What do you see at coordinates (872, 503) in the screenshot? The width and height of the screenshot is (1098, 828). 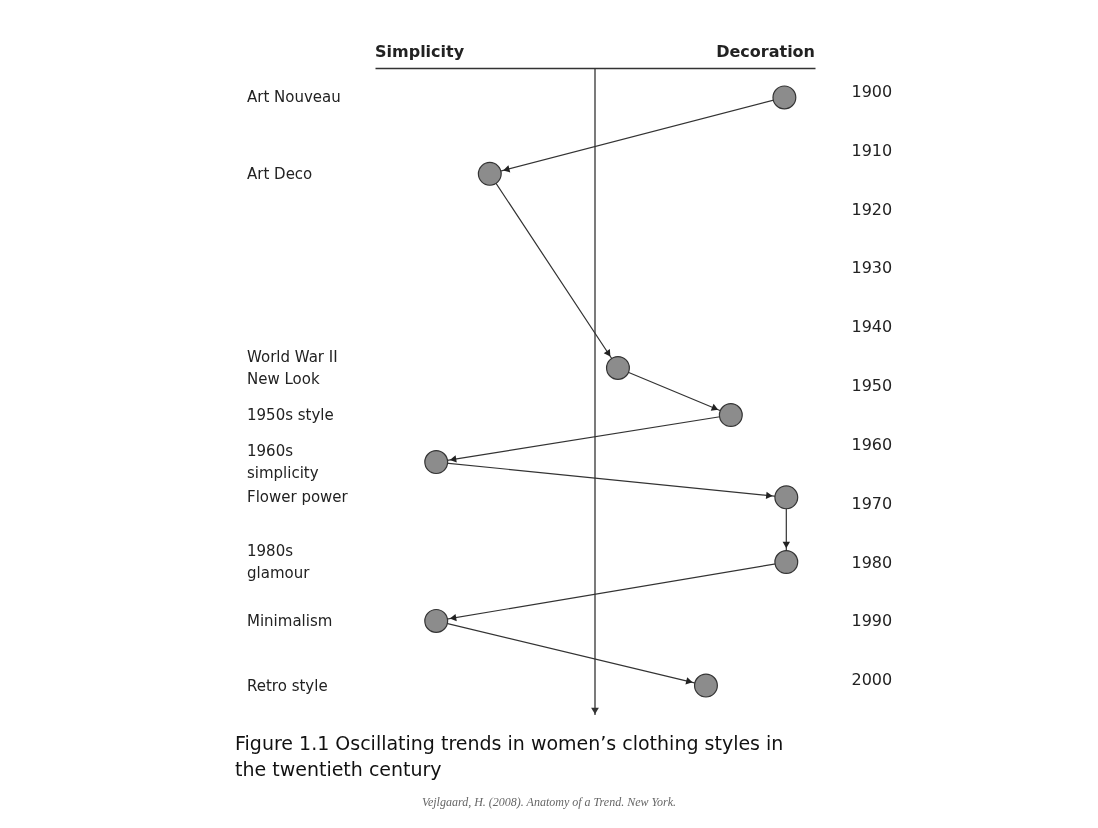 I see `y-tick-label: 1970` at bounding box center [872, 503].